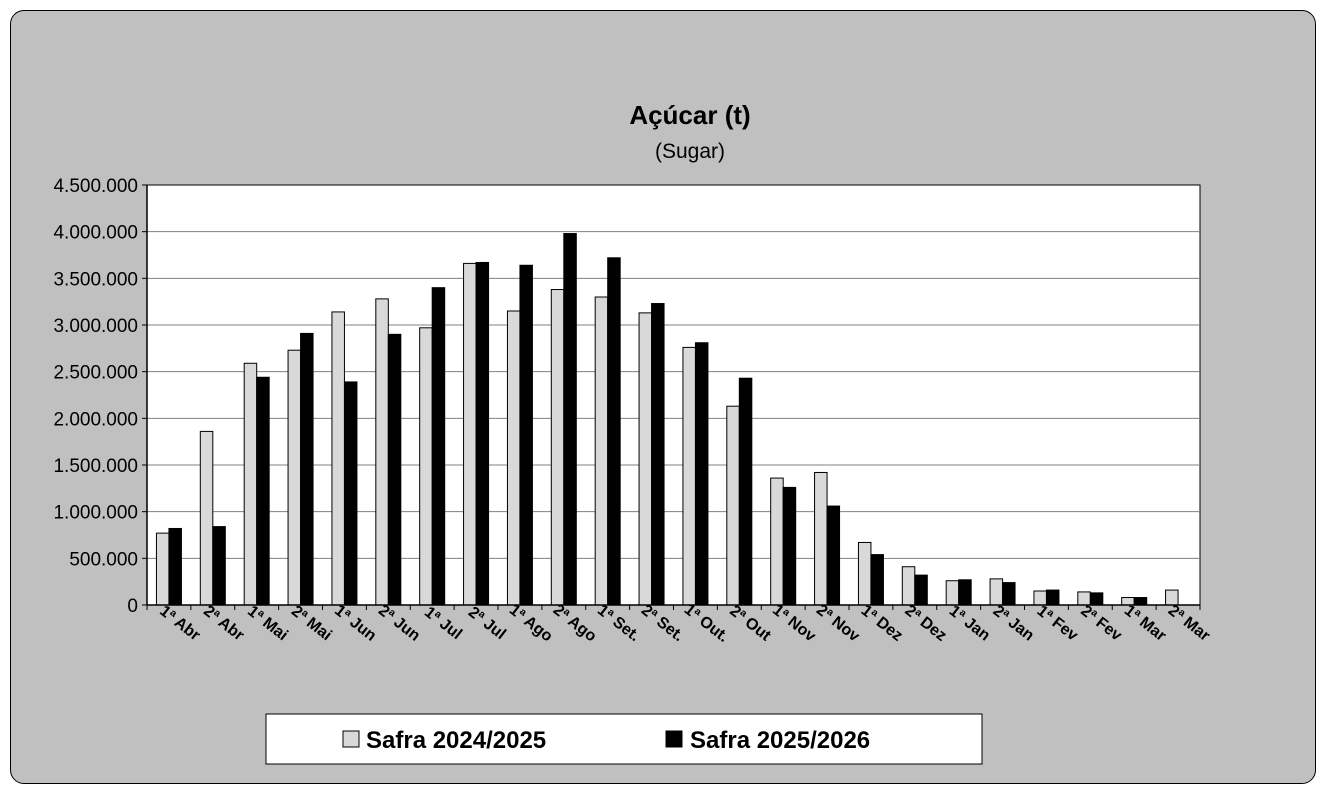 The image size is (1320, 788). What do you see at coordinates (1145, 623) in the screenshot?
I see `x-tick-label: 1ª Mar` at bounding box center [1145, 623].